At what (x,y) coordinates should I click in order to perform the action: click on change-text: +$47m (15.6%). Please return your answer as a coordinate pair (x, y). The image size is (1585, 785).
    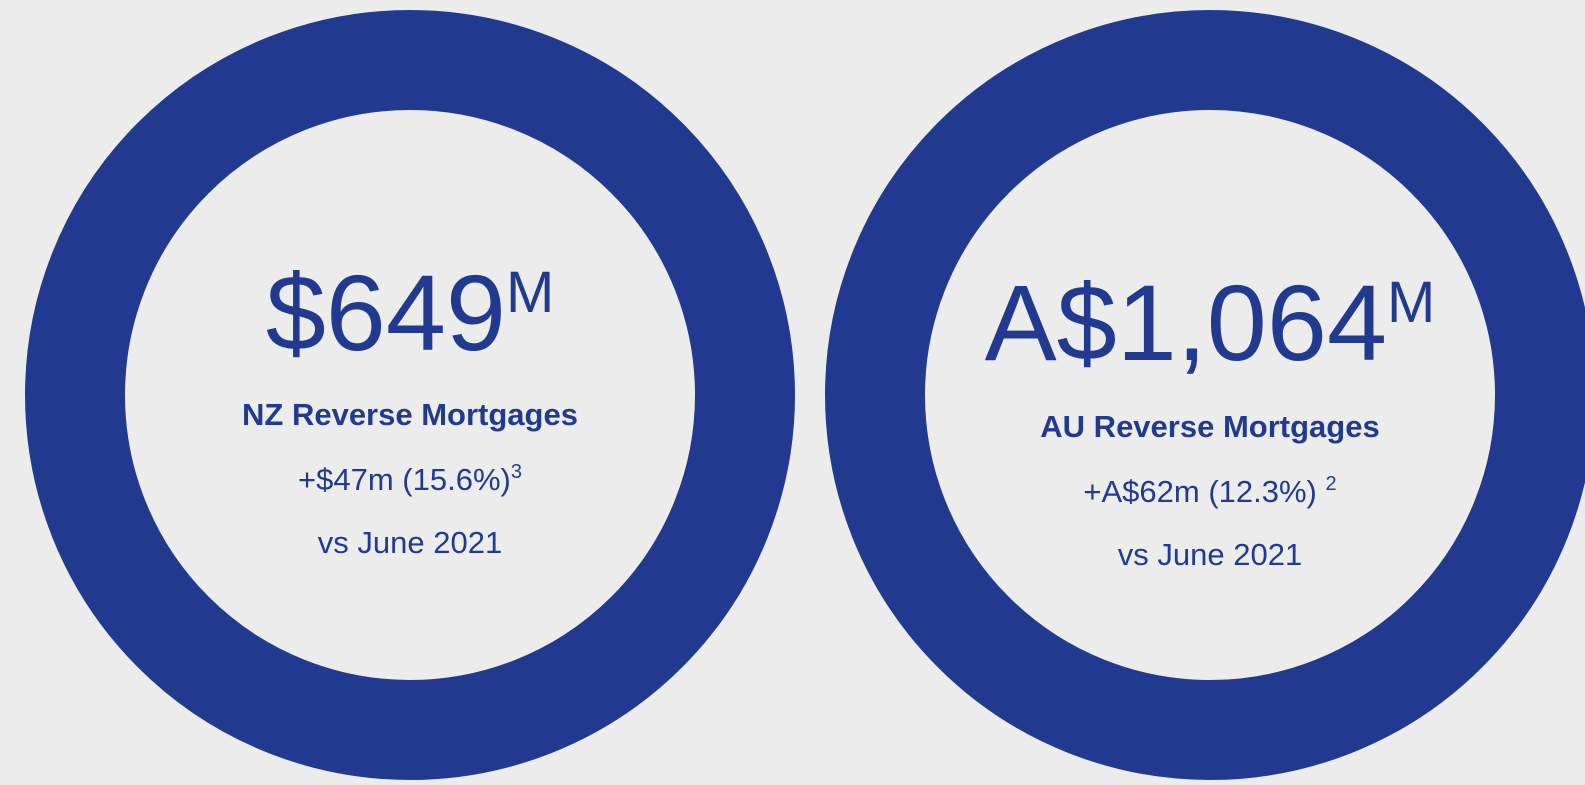
    Looking at the image, I should click on (404, 479).